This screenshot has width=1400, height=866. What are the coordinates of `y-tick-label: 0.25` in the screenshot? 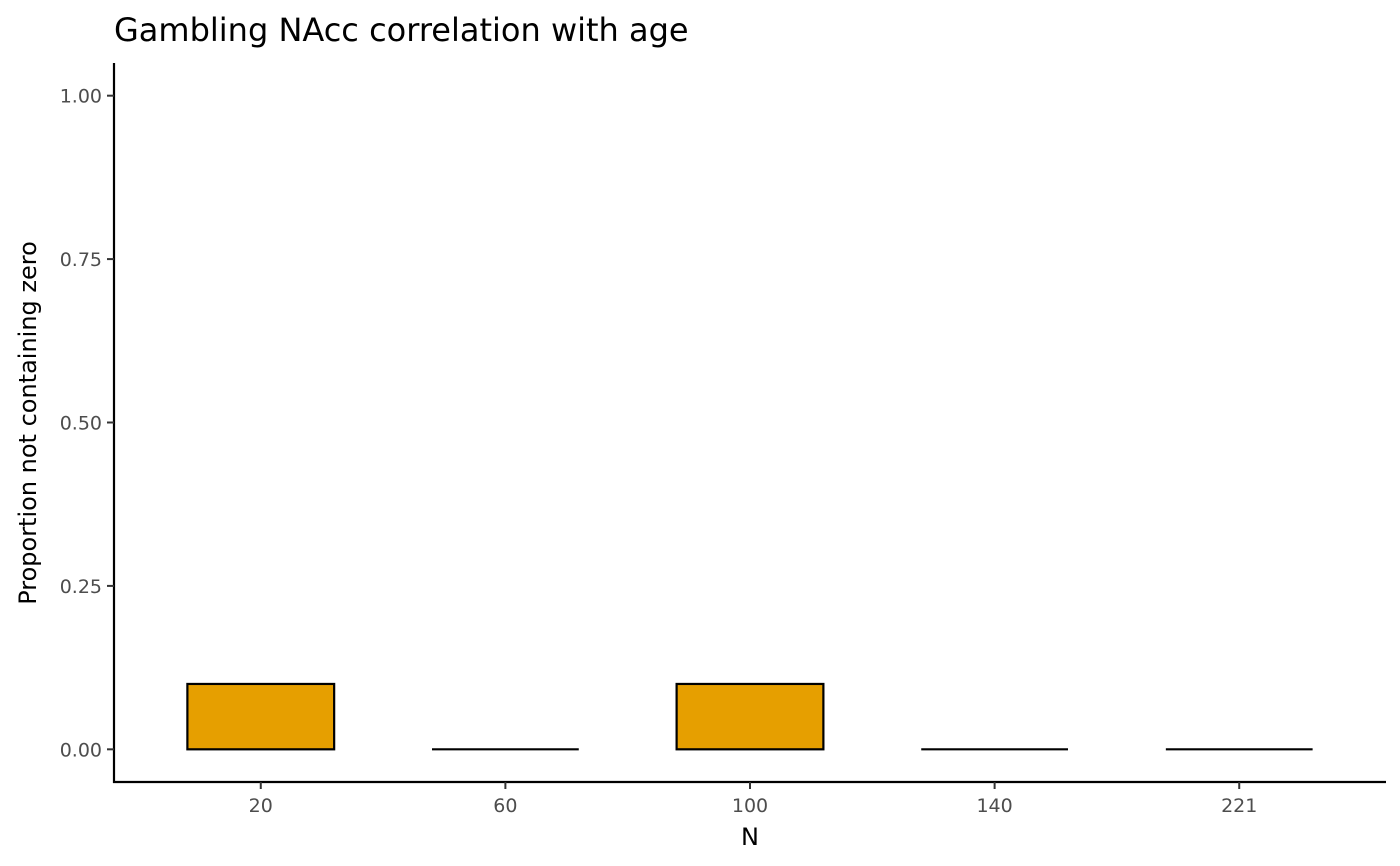 It's located at (81, 587).